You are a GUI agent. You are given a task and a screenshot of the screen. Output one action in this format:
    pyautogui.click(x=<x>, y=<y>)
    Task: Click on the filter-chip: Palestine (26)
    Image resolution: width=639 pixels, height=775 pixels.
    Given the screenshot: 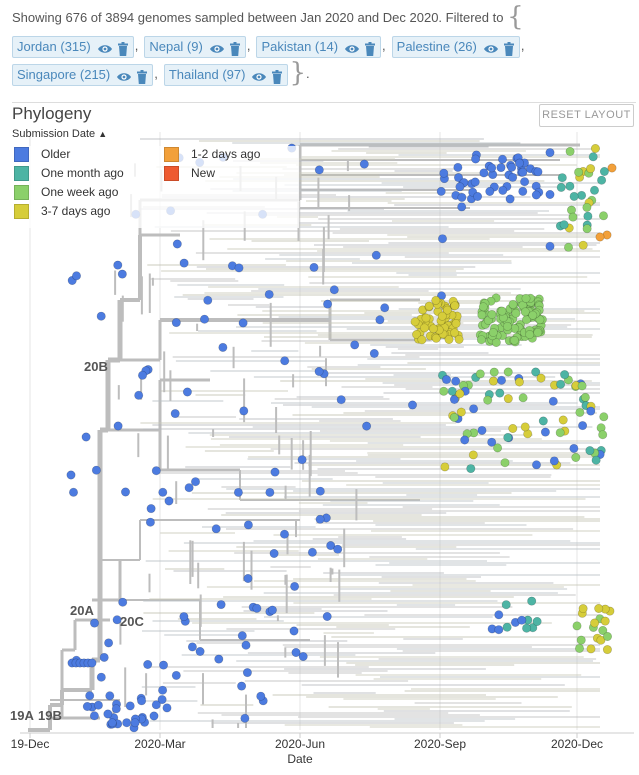 What is the action you would take?
    pyautogui.click(x=455, y=46)
    